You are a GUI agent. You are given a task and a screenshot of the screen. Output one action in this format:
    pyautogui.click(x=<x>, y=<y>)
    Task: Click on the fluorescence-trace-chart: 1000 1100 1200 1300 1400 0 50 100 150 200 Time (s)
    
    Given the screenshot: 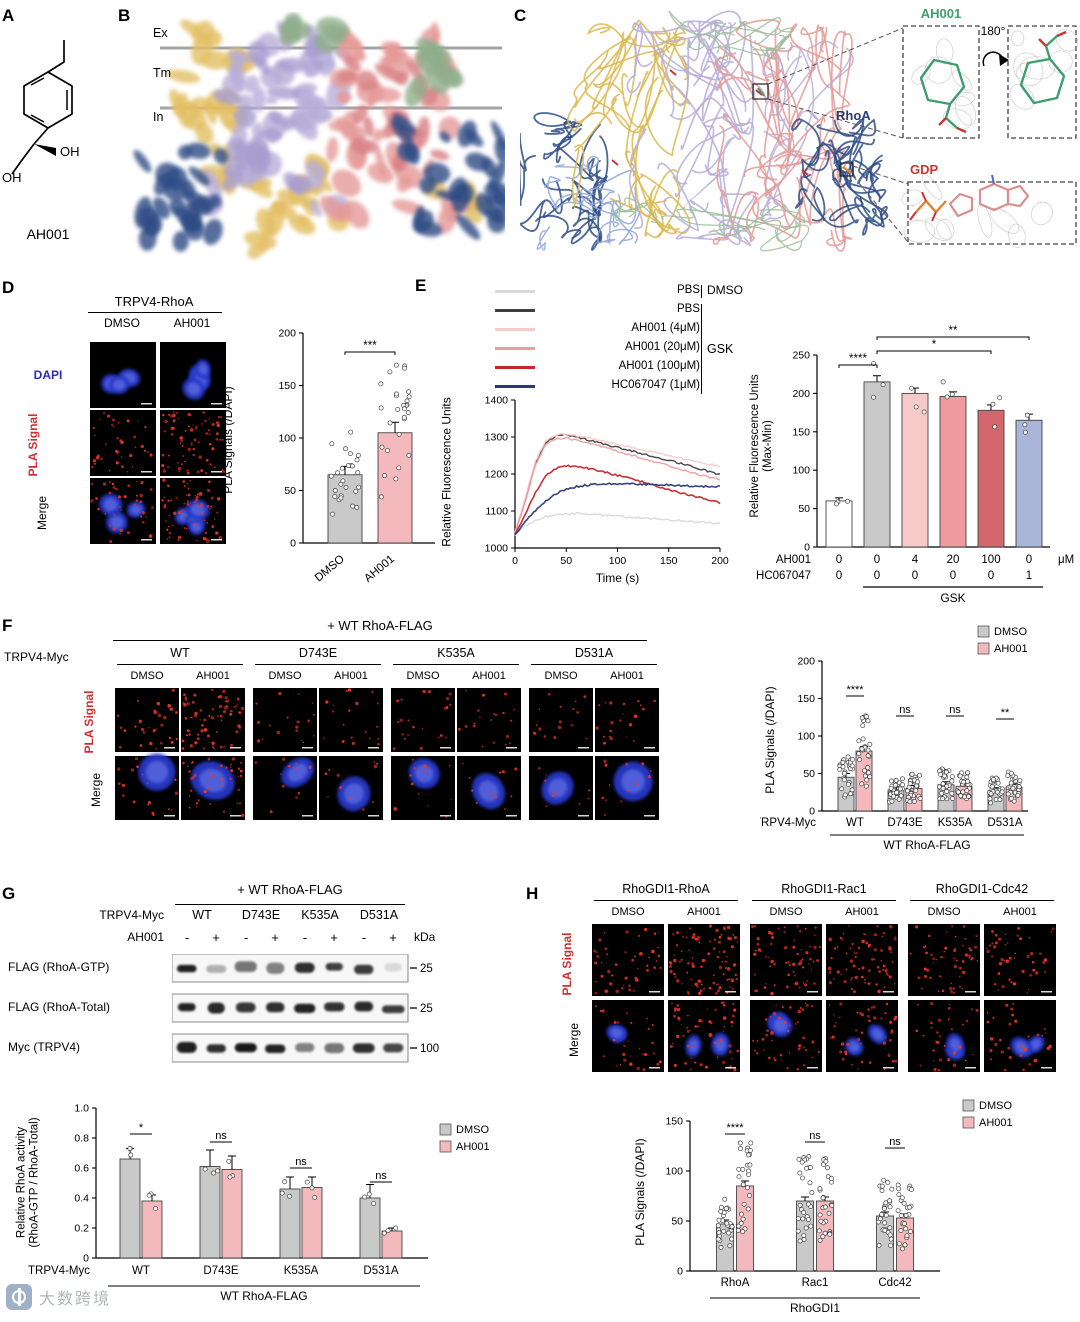 What is the action you would take?
    pyautogui.click(x=607, y=490)
    